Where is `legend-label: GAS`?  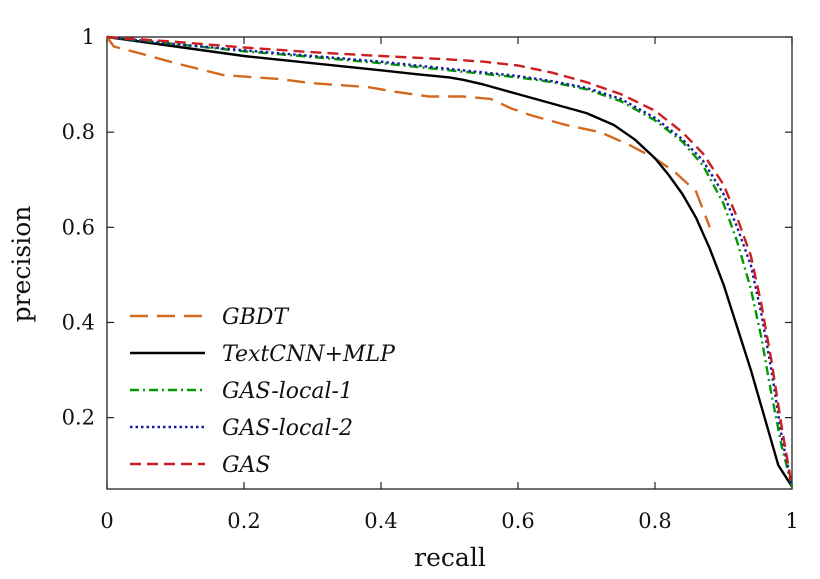 legend-label: GAS is located at coordinates (246, 465).